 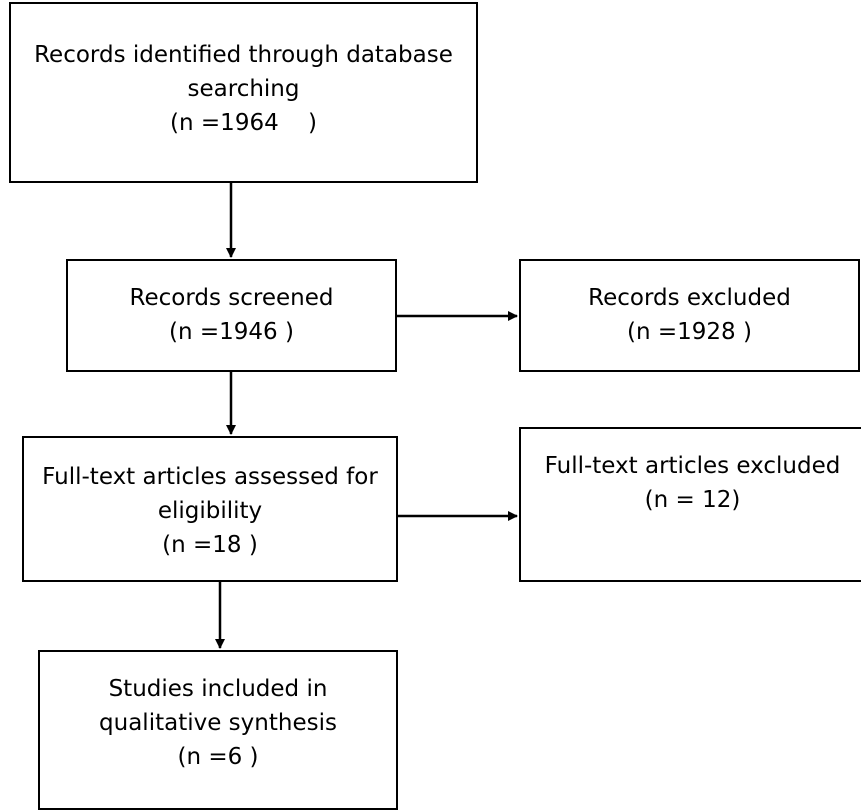 What do you see at coordinates (231, 332) in the screenshot?
I see `records-screened-count: (n =1946 )` at bounding box center [231, 332].